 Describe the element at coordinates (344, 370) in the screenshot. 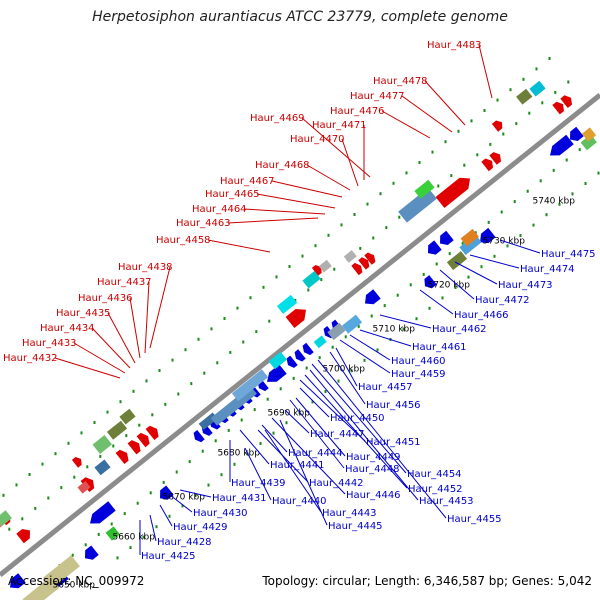

I see `scale-tick-label: 5700 kbp` at that location.